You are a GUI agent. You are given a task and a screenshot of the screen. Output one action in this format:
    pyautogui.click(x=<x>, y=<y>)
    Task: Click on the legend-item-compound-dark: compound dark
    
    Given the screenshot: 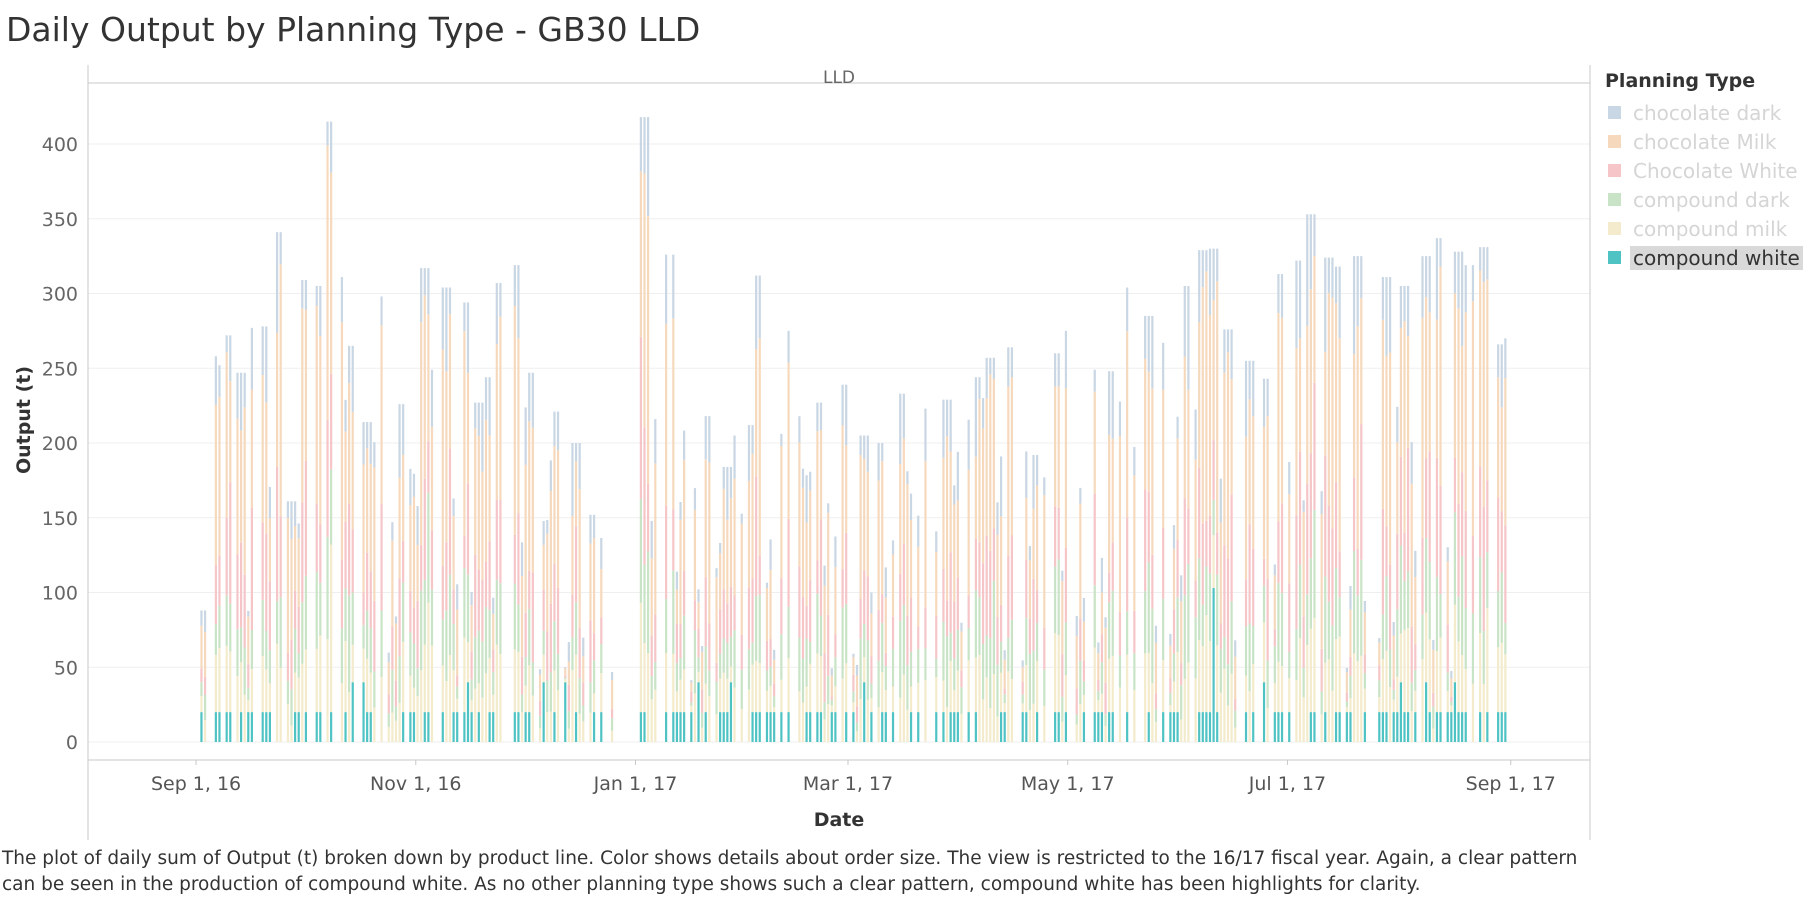 What is the action you would take?
    pyautogui.click(x=1702, y=199)
    